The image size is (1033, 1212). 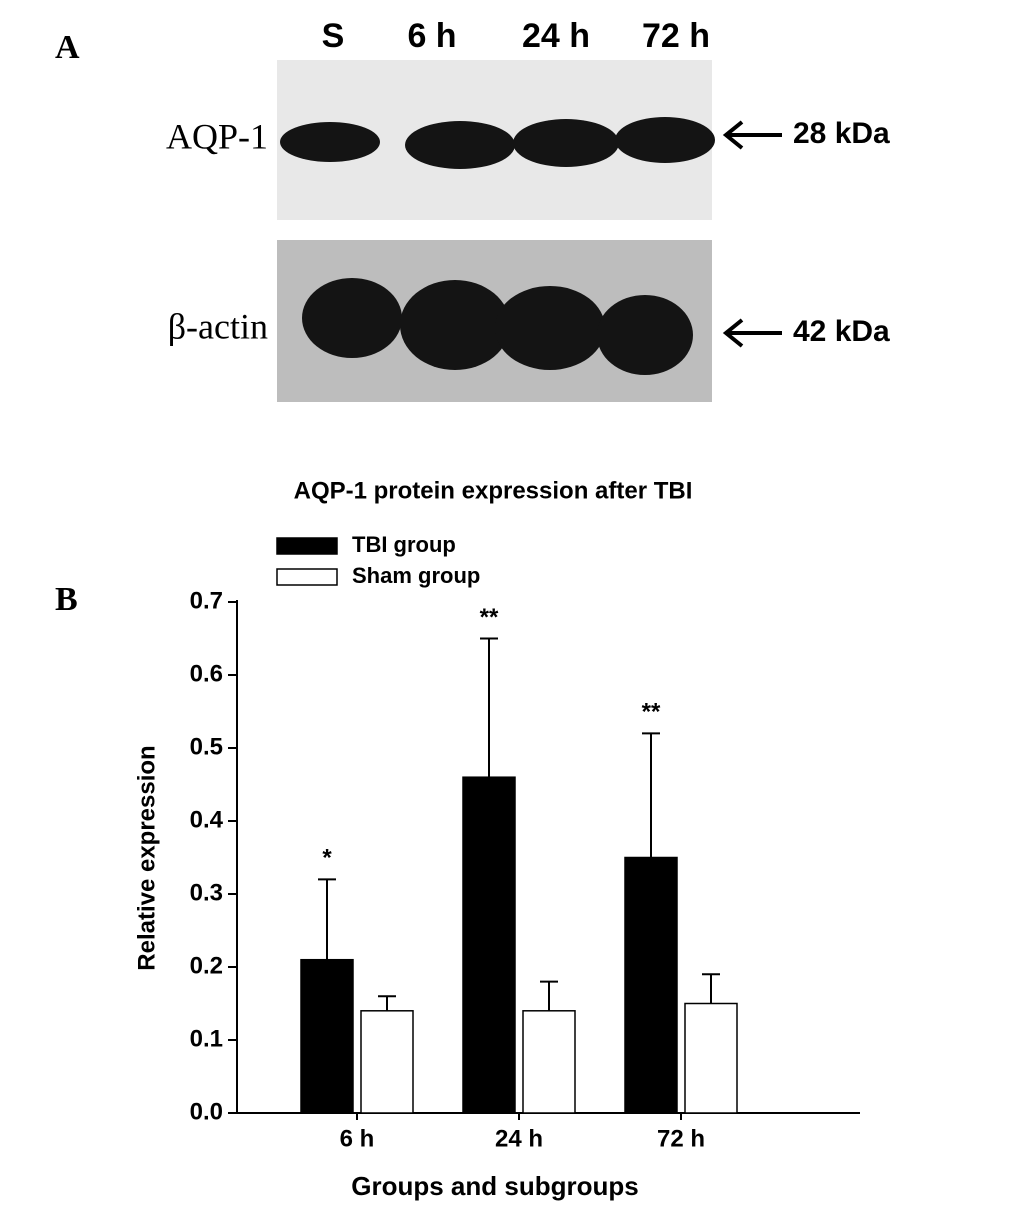 I want to click on y-tick-label: 0.1, so click(x=206, y=1038).